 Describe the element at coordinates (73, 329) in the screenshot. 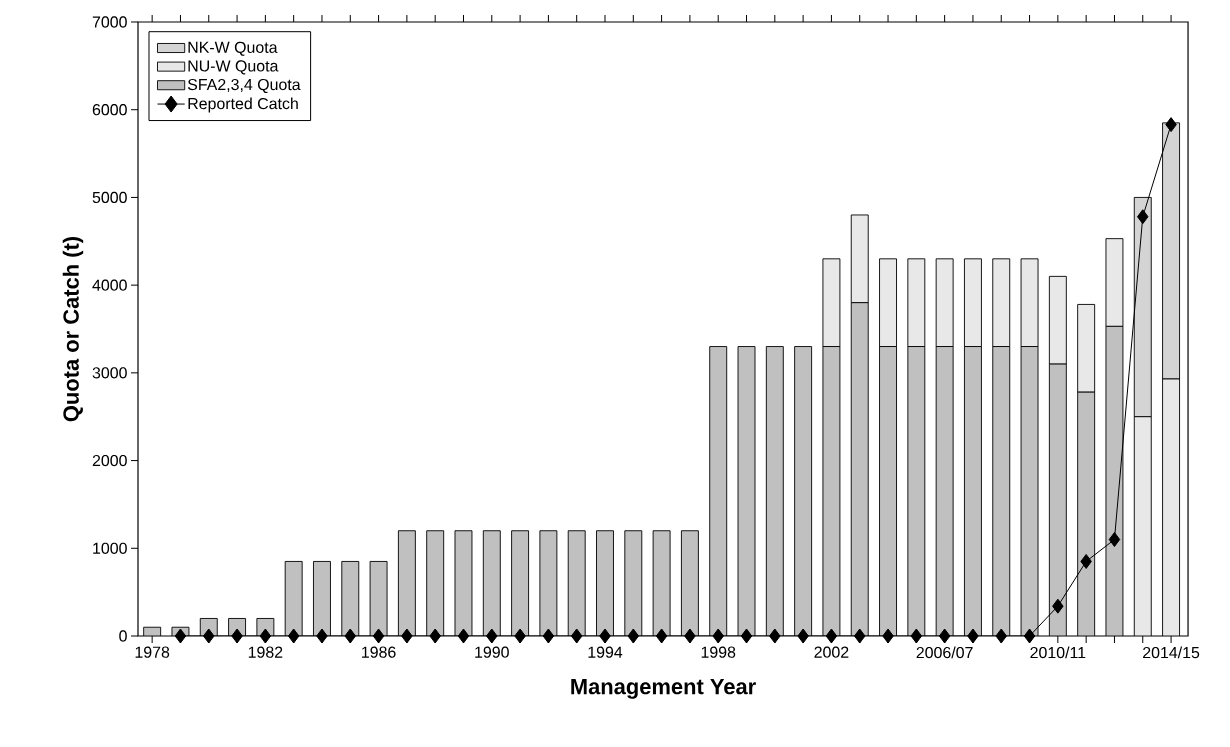

I see `y-axis-title: Quota or Catch (t)` at that location.